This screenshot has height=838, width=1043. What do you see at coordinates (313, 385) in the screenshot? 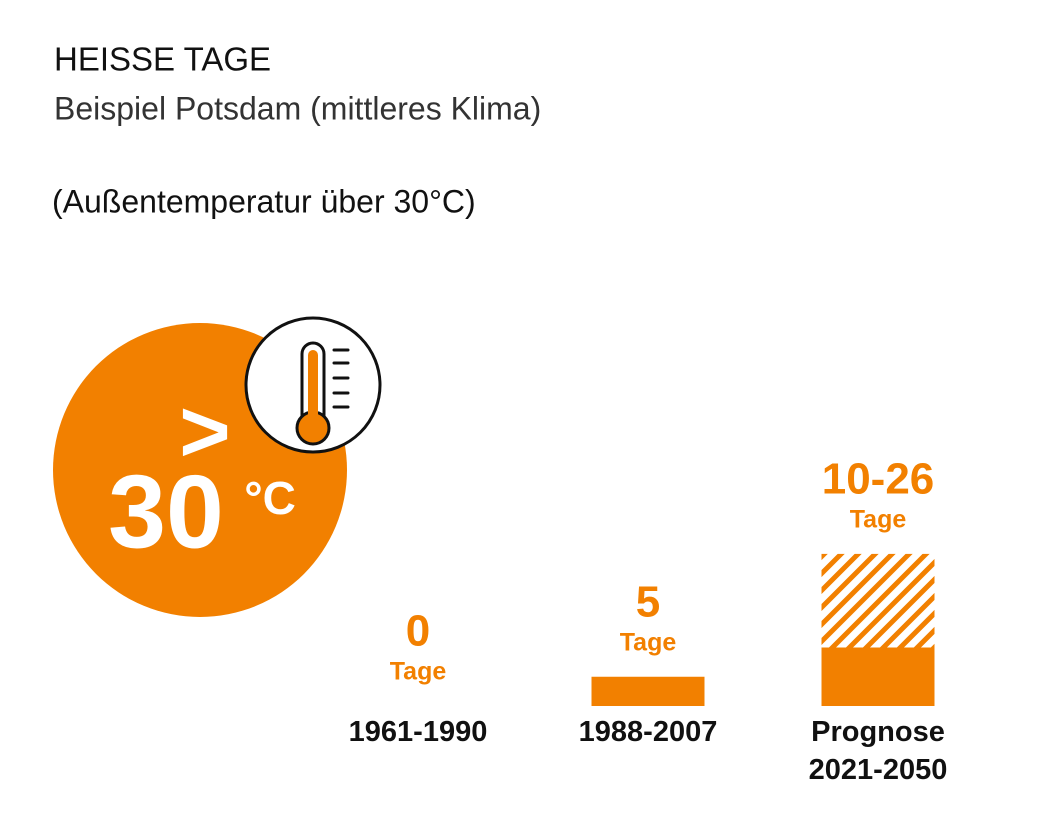
I see `thermometer-icon` at bounding box center [313, 385].